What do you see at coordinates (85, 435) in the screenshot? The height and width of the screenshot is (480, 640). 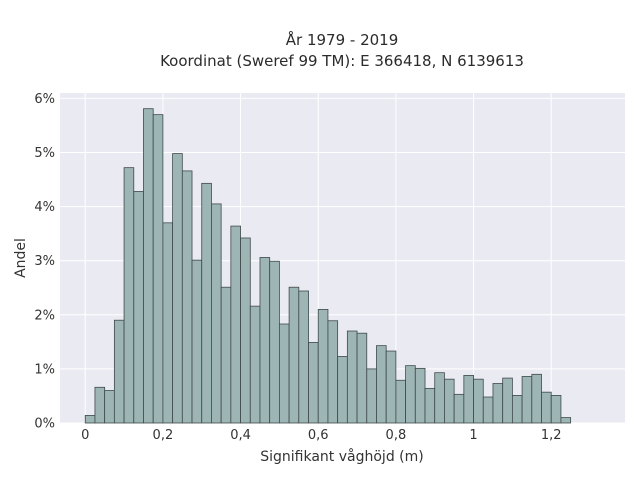 I see `x-tick-label: 0` at bounding box center [85, 435].